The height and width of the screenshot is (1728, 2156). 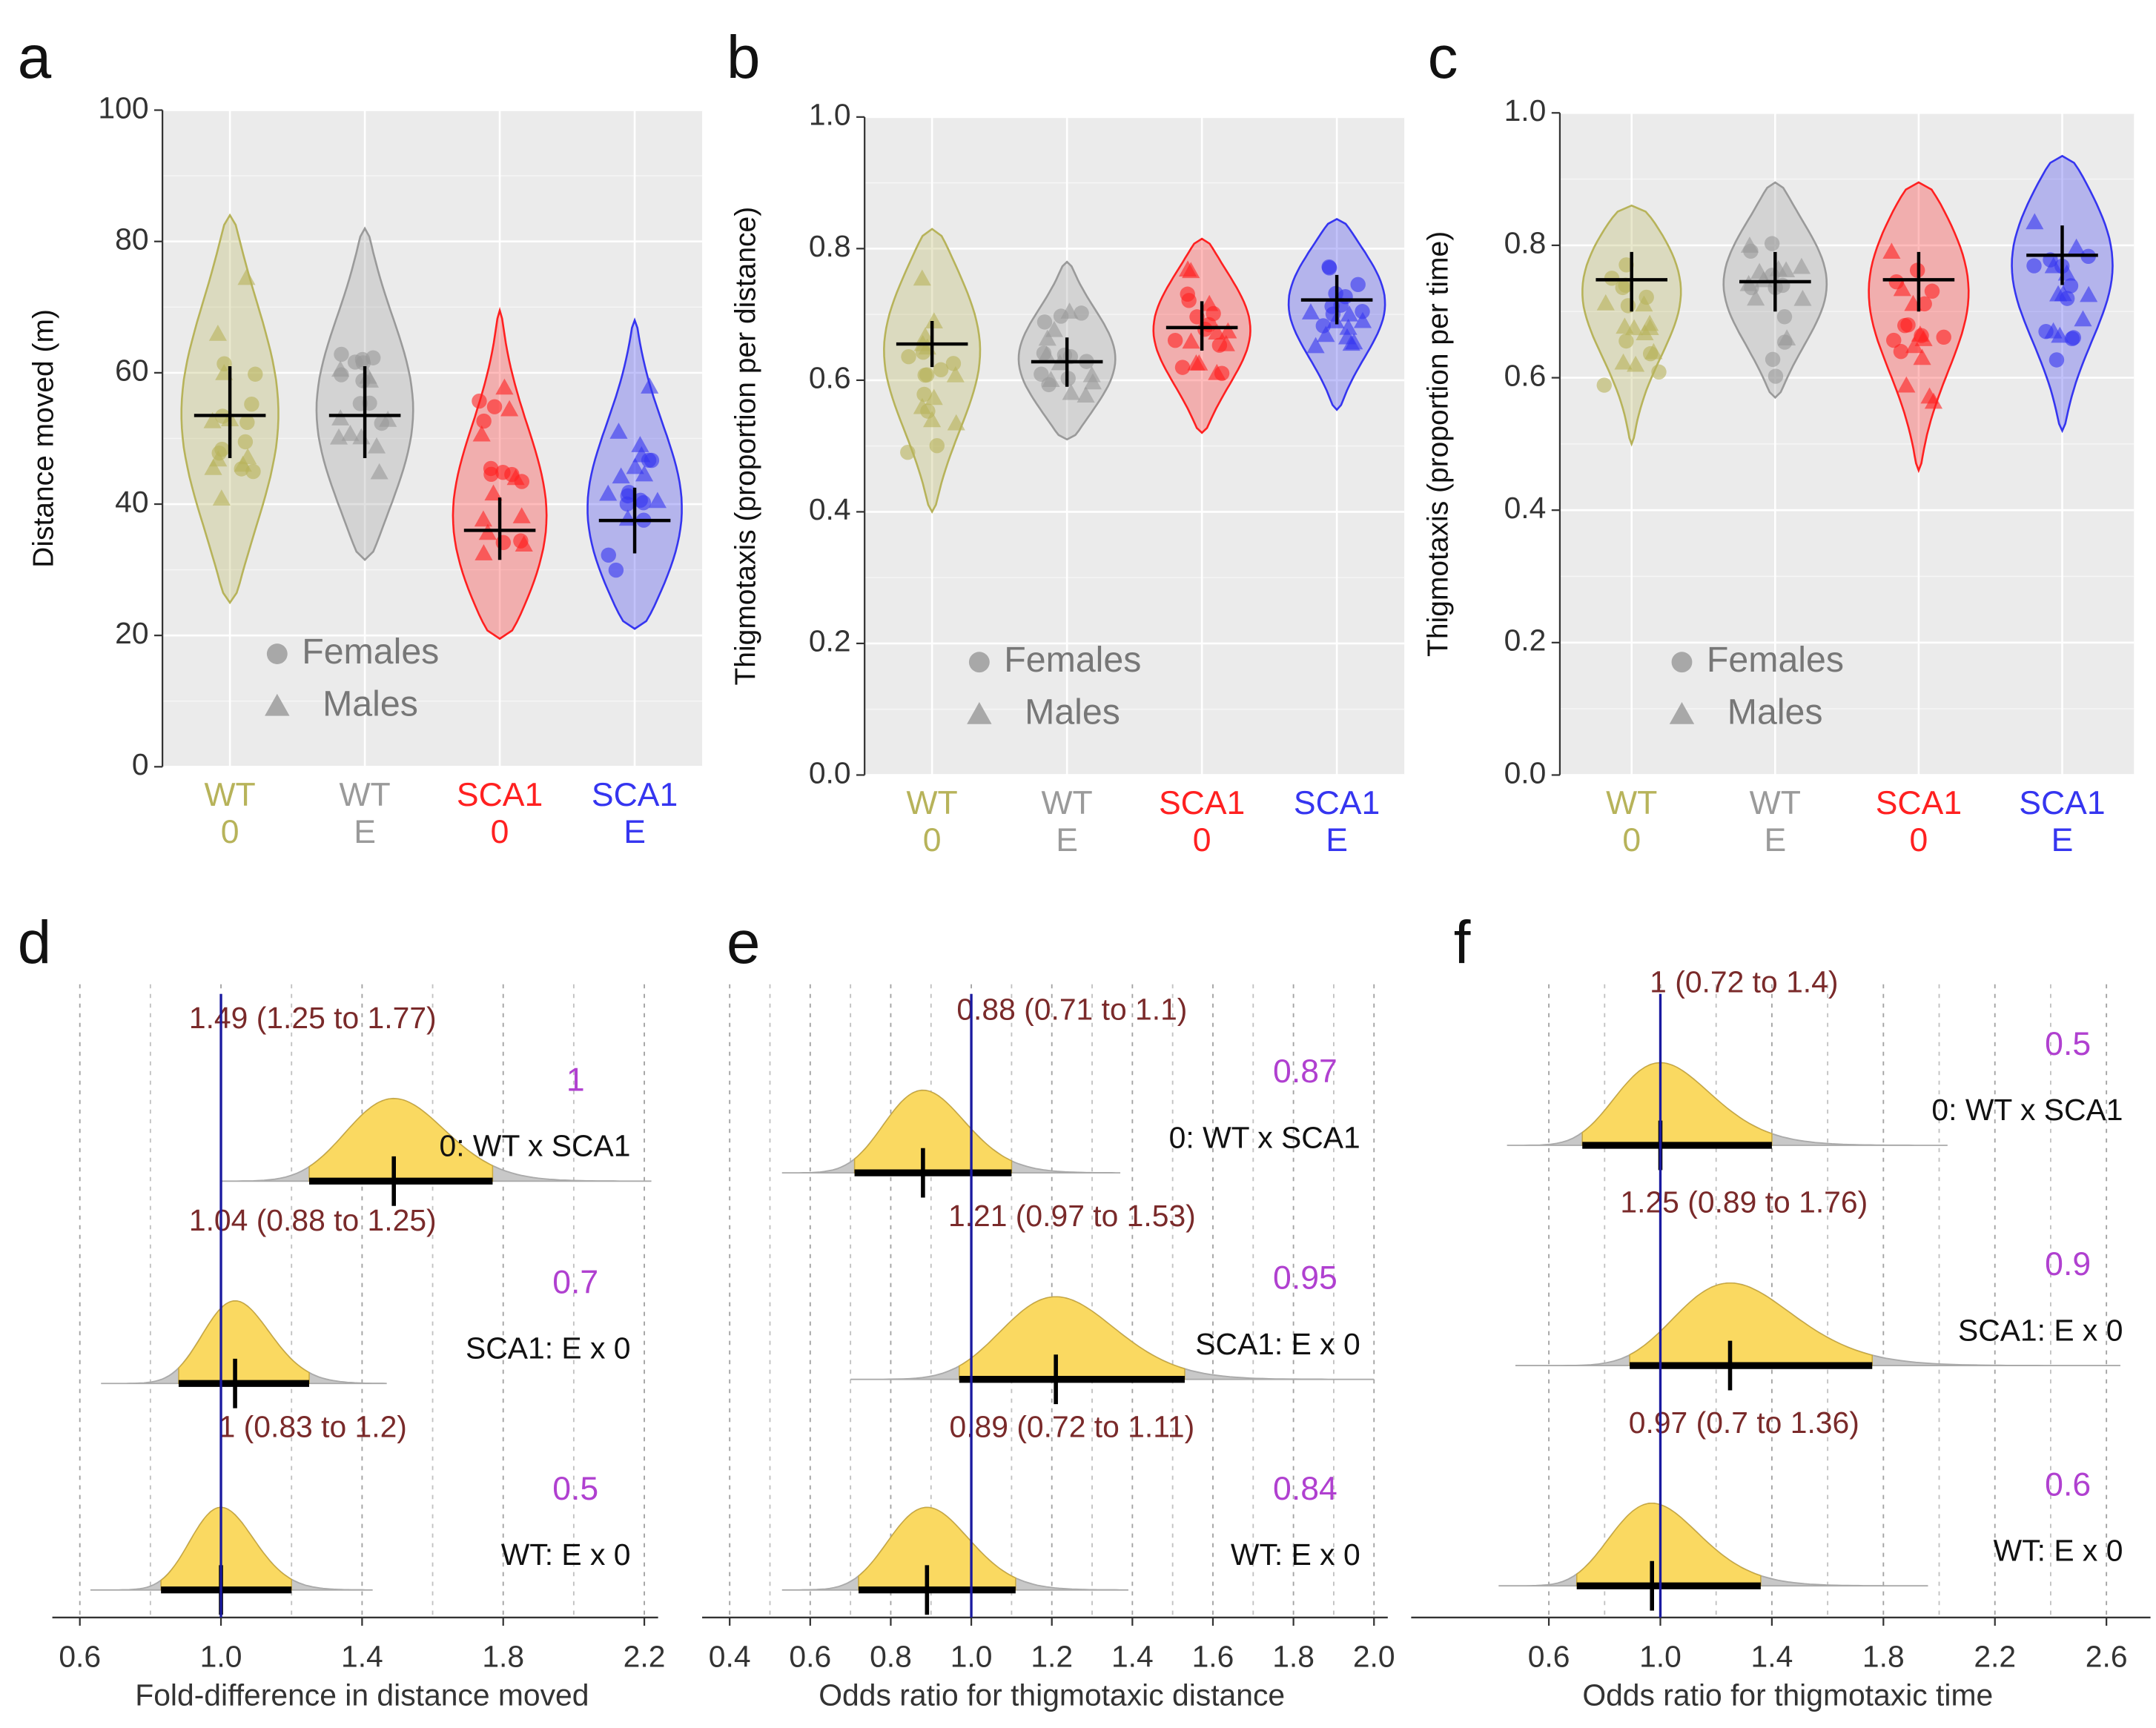 I want to click on y-tick-label: 80, so click(x=132, y=239).